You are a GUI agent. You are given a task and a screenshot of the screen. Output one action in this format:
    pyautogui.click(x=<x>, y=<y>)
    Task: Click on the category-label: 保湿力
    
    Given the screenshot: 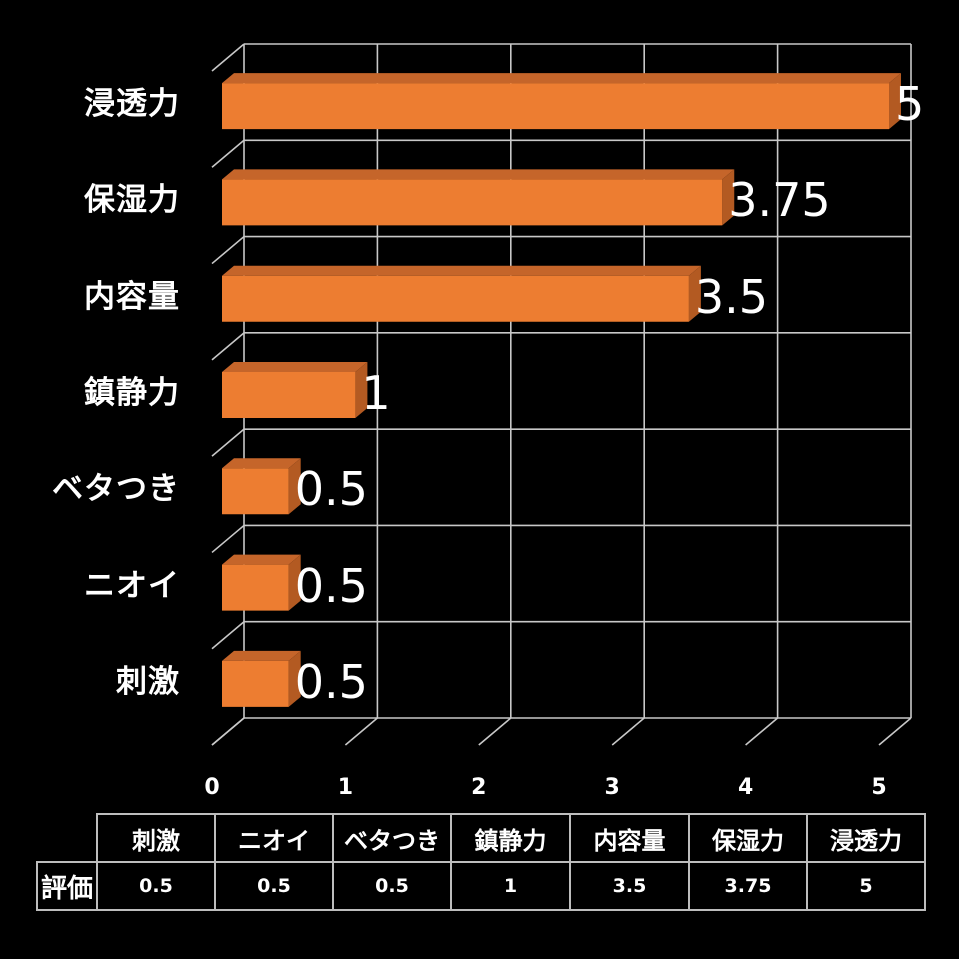 What is the action you would take?
    pyautogui.click(x=132, y=200)
    